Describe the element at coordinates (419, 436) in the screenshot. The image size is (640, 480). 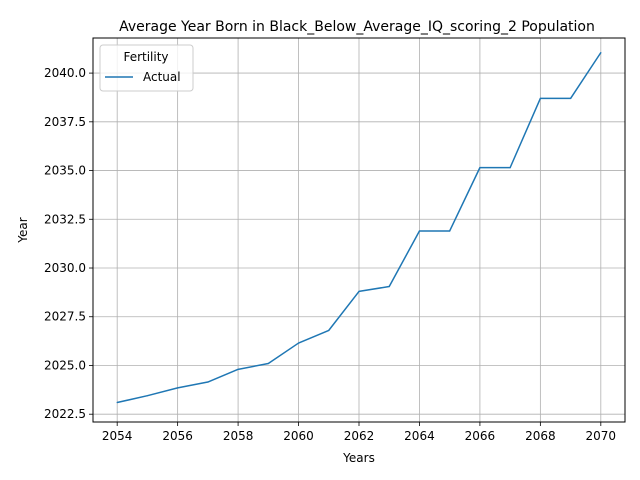
I see `x-tick-label: 2064` at that location.